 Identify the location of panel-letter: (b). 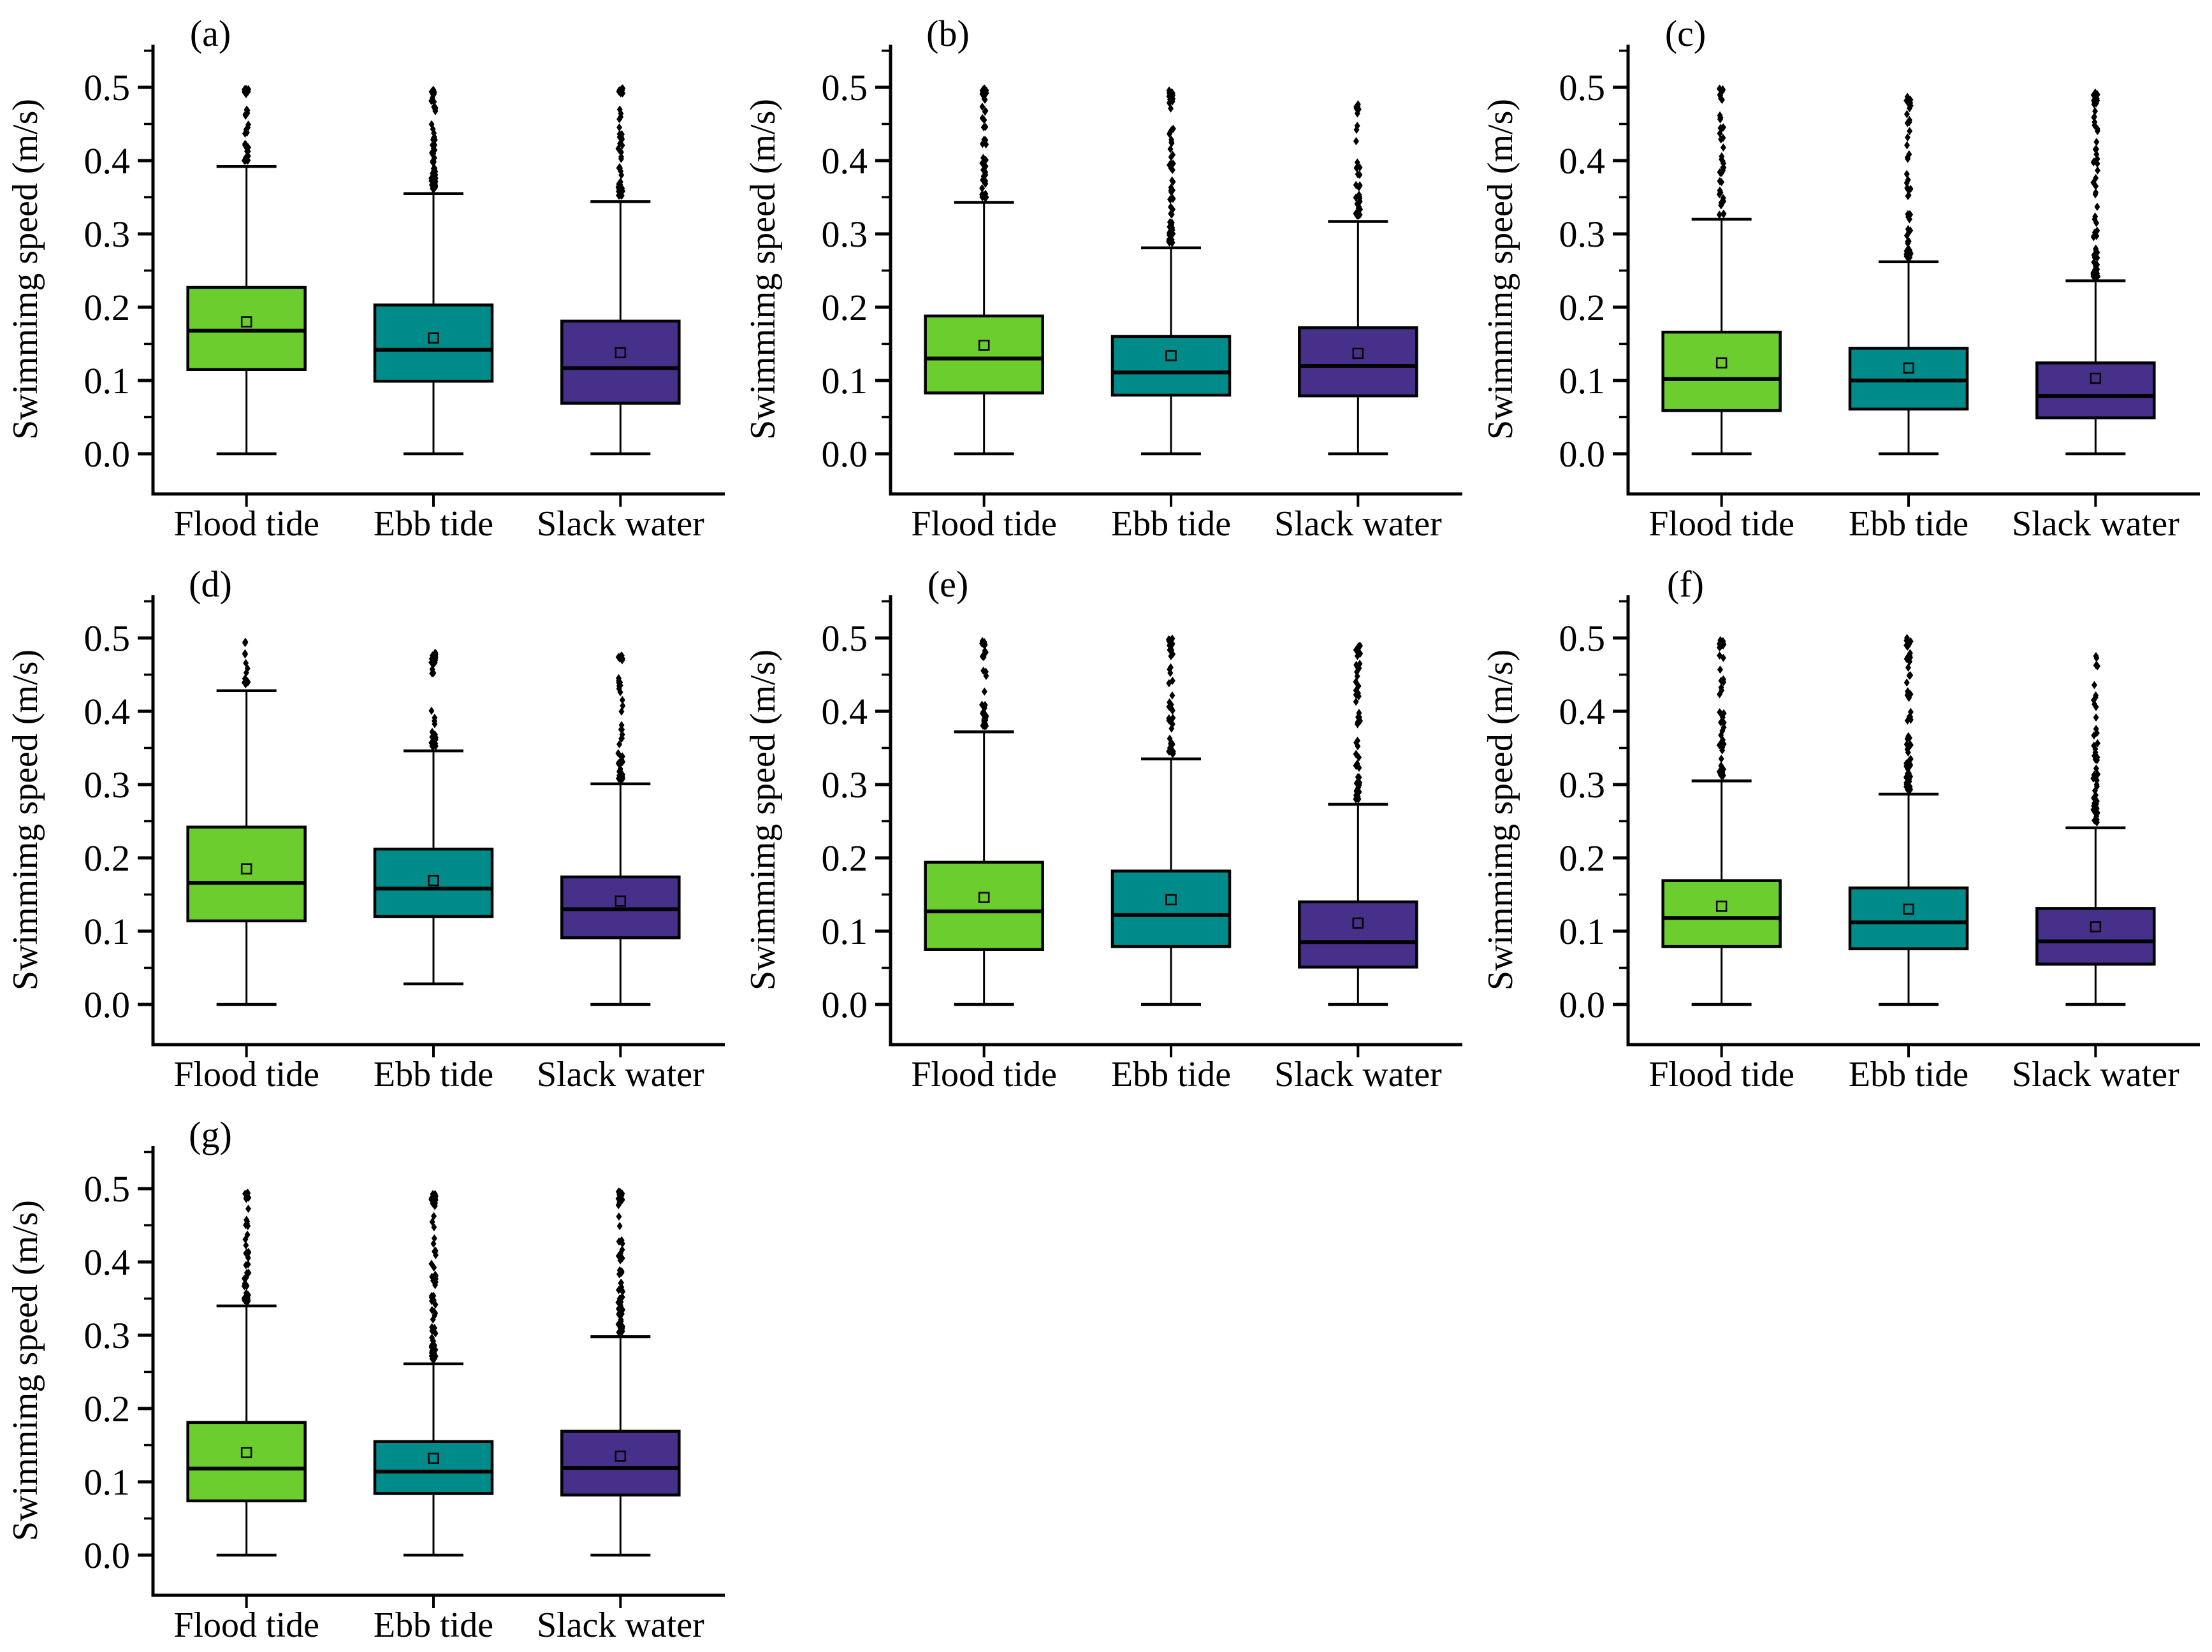
(948, 33).